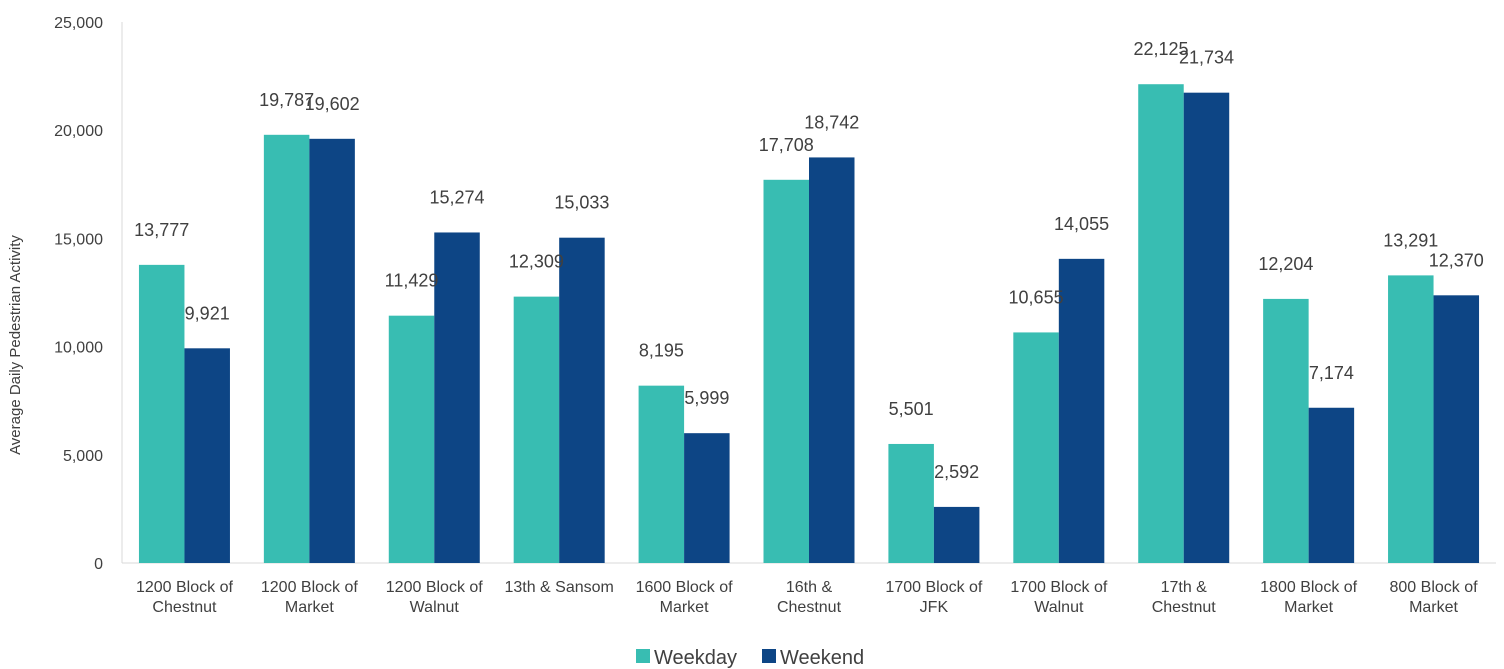 This screenshot has height=669, width=1504. Describe the element at coordinates (435, 597) in the screenshot. I see `x-tick-label: 1200 Block of Walnut` at that location.